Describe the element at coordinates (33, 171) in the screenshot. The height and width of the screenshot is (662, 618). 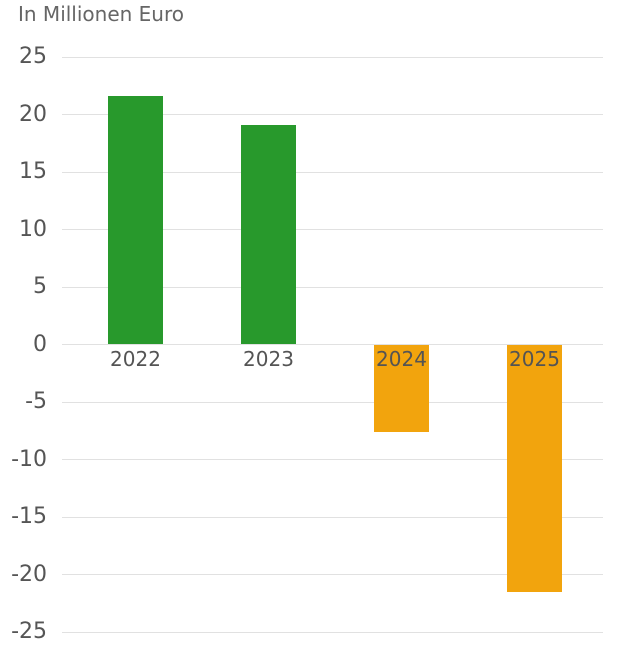
I see `y-axis-tick-label: 15` at that location.